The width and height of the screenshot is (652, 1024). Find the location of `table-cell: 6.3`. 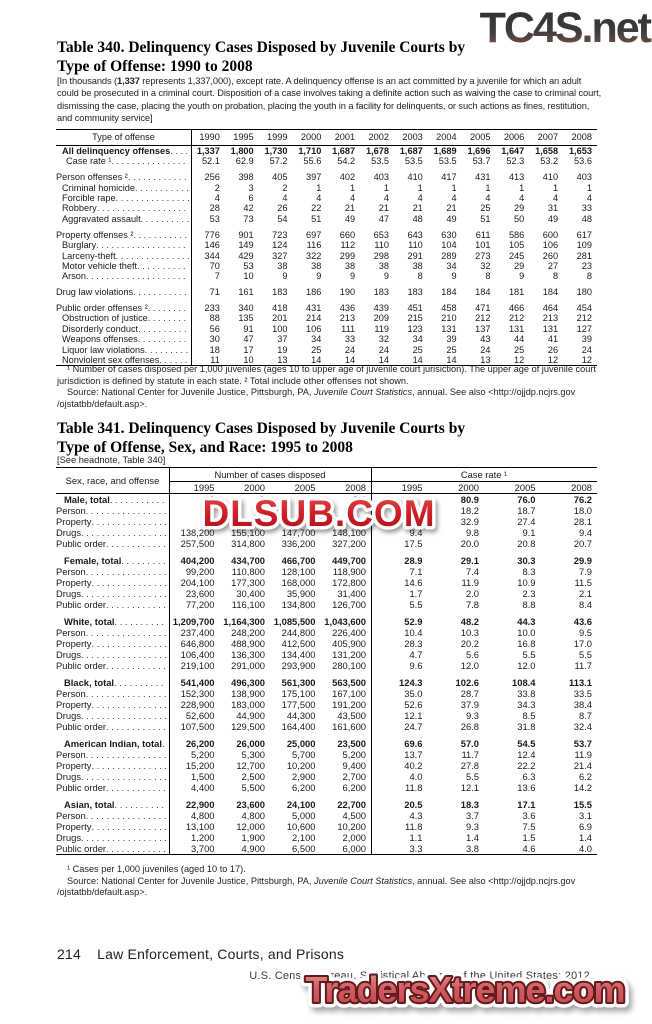

table-cell: 6.3 is located at coordinates (529, 776).